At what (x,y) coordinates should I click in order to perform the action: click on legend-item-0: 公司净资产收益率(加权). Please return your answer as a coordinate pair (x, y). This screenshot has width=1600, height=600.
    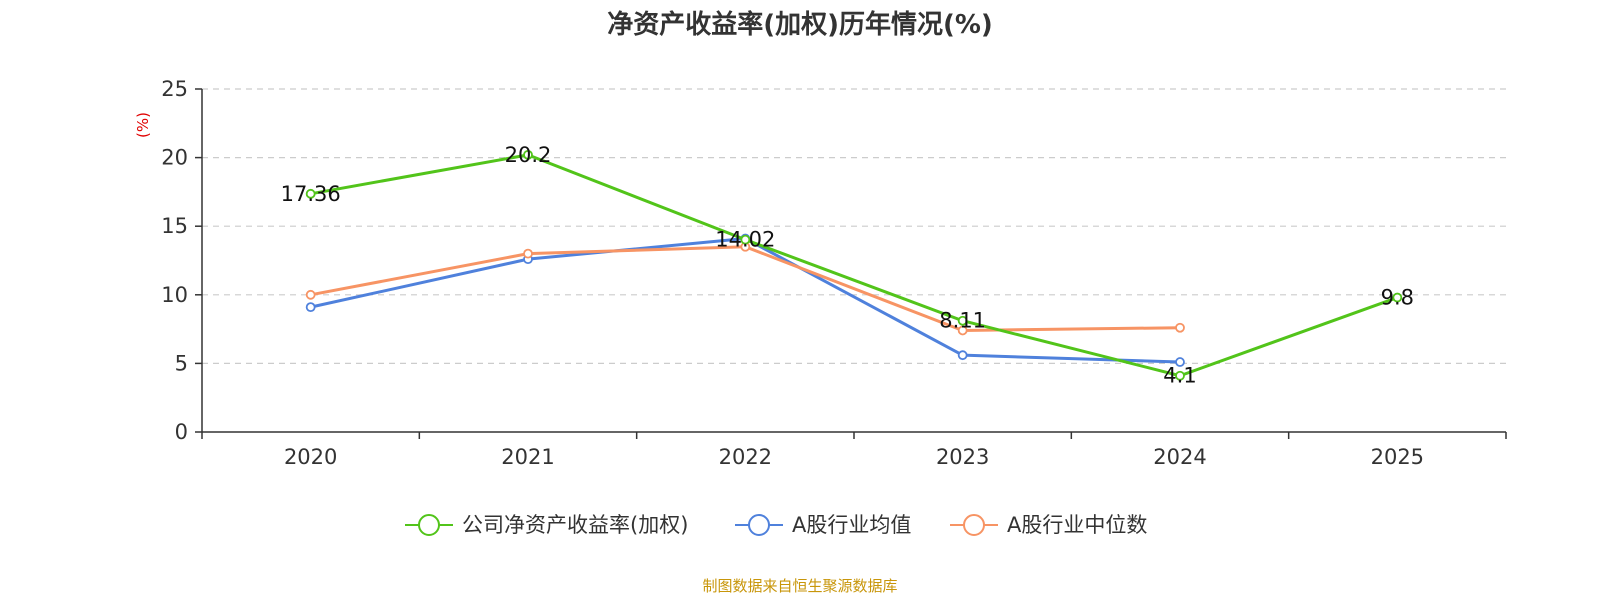
    Looking at the image, I should click on (546, 525).